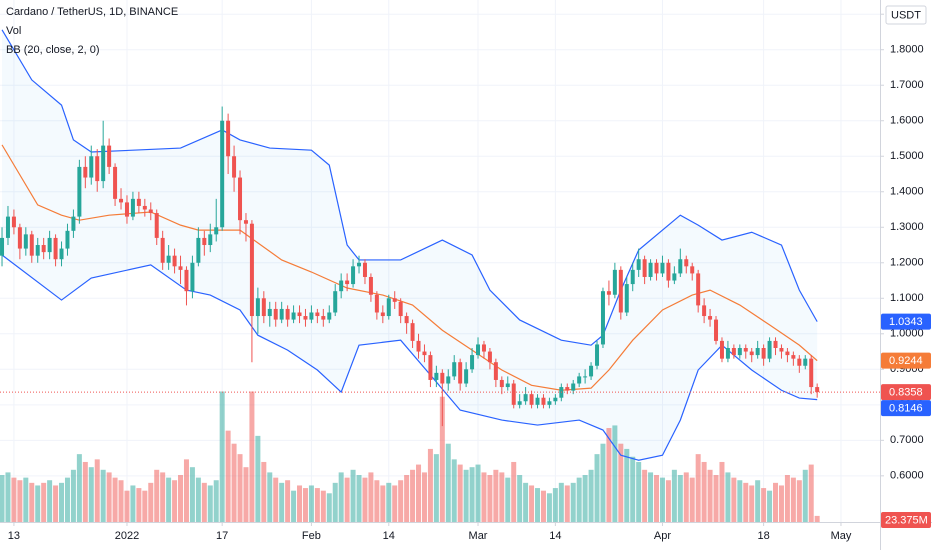  I want to click on indicator-label: BB (20, close, 2, 0), so click(53, 50).